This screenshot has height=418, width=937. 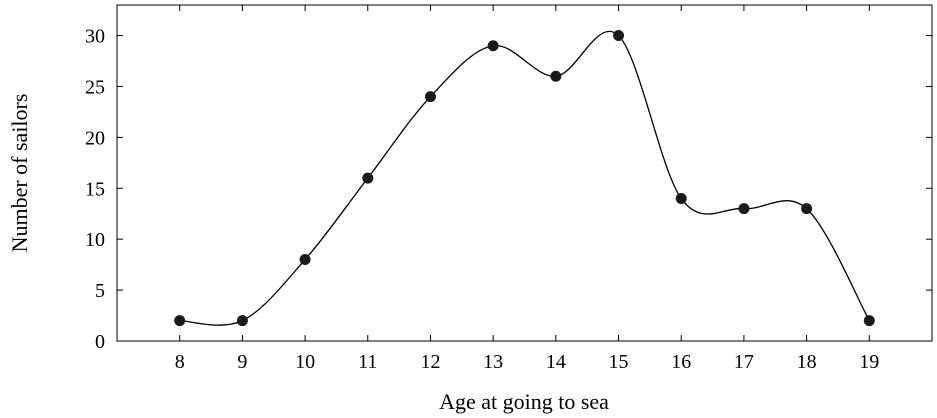 I want to click on y-axis-label: Number of sailors, so click(x=19, y=173).